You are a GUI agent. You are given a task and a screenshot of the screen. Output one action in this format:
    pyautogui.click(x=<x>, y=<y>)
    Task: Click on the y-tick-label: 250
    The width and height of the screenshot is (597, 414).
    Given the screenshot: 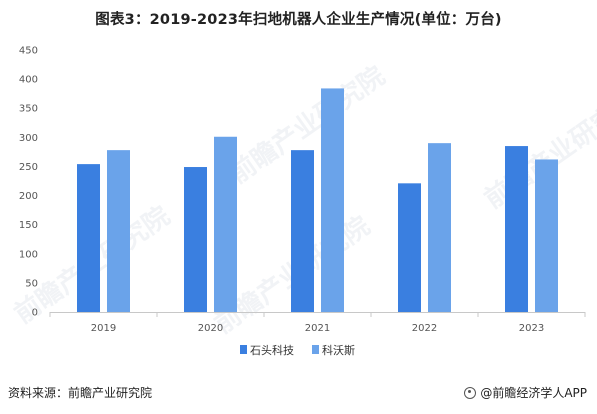 What is the action you would take?
    pyautogui.click(x=28, y=167)
    